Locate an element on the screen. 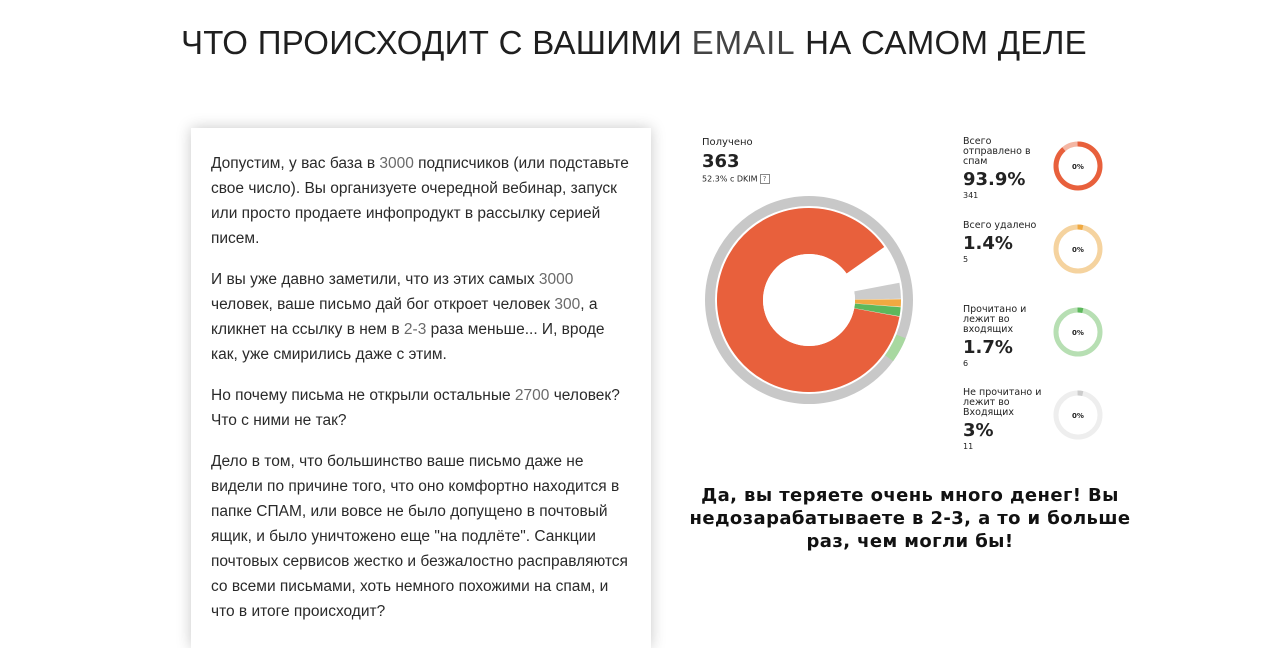  stat-label: Всего отправлено в спам is located at coordinates (1008, 152).